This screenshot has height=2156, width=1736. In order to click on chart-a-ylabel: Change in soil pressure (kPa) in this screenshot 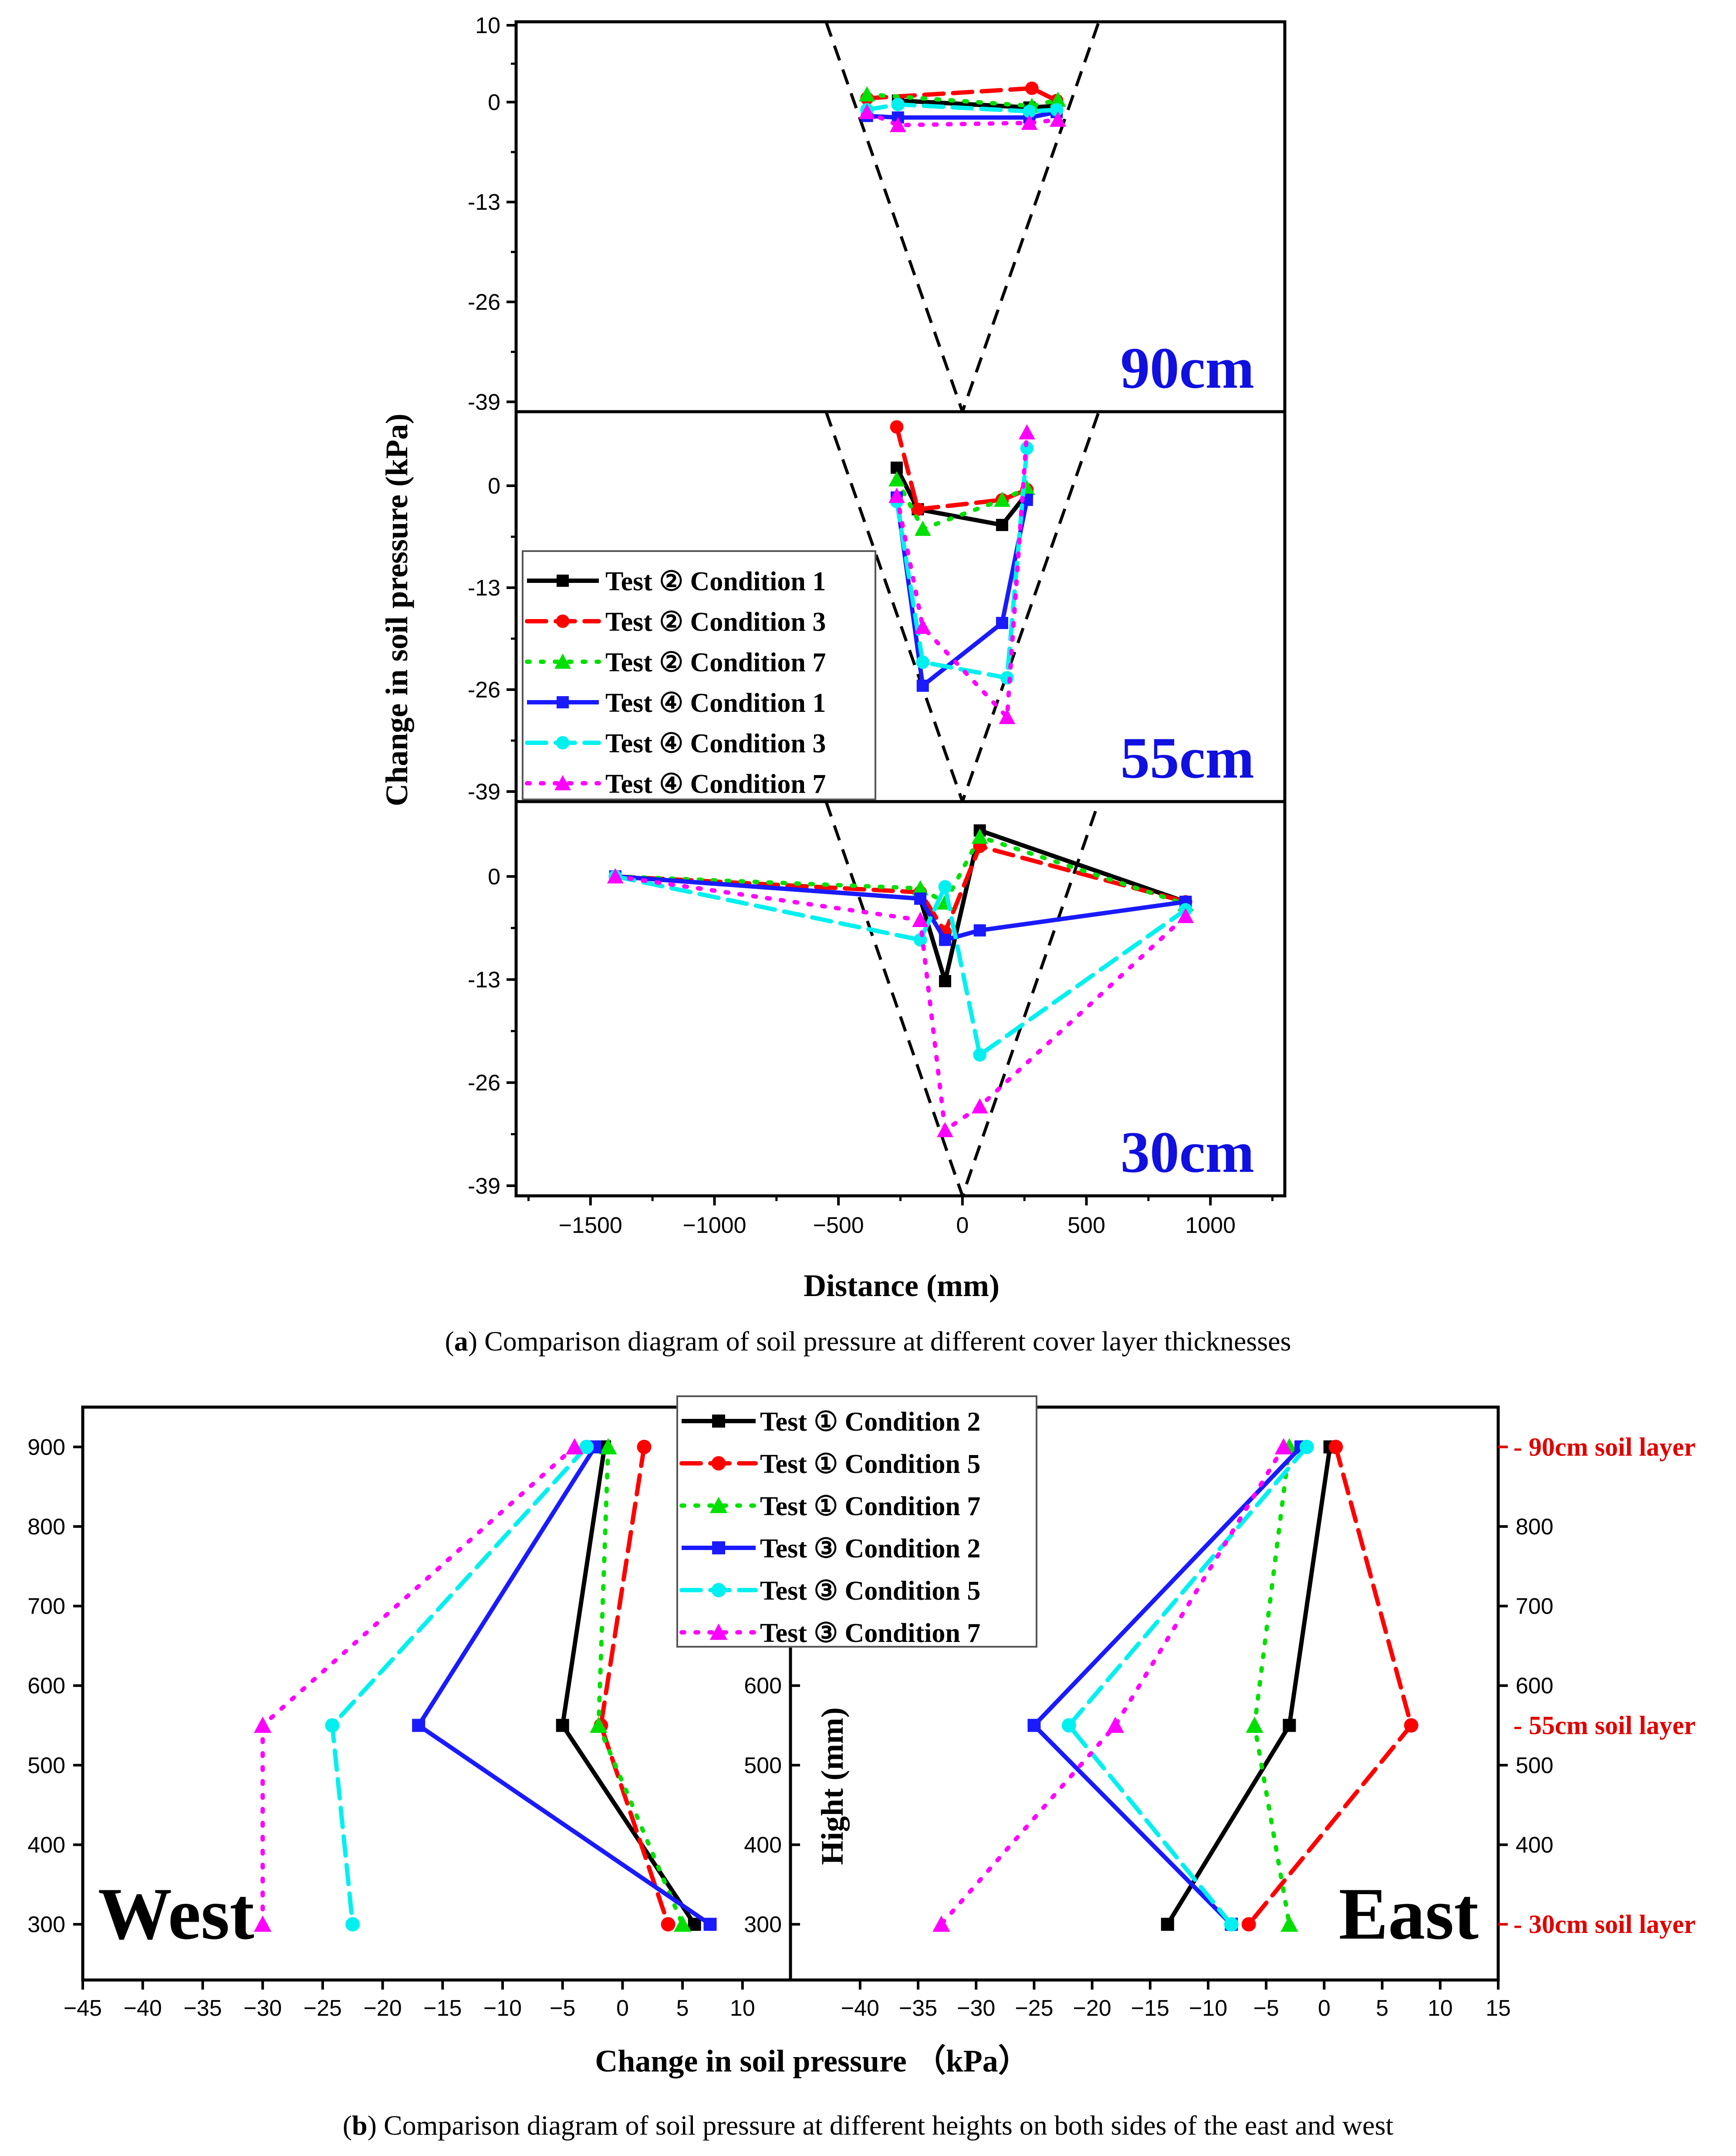, I will do `click(396, 609)`.